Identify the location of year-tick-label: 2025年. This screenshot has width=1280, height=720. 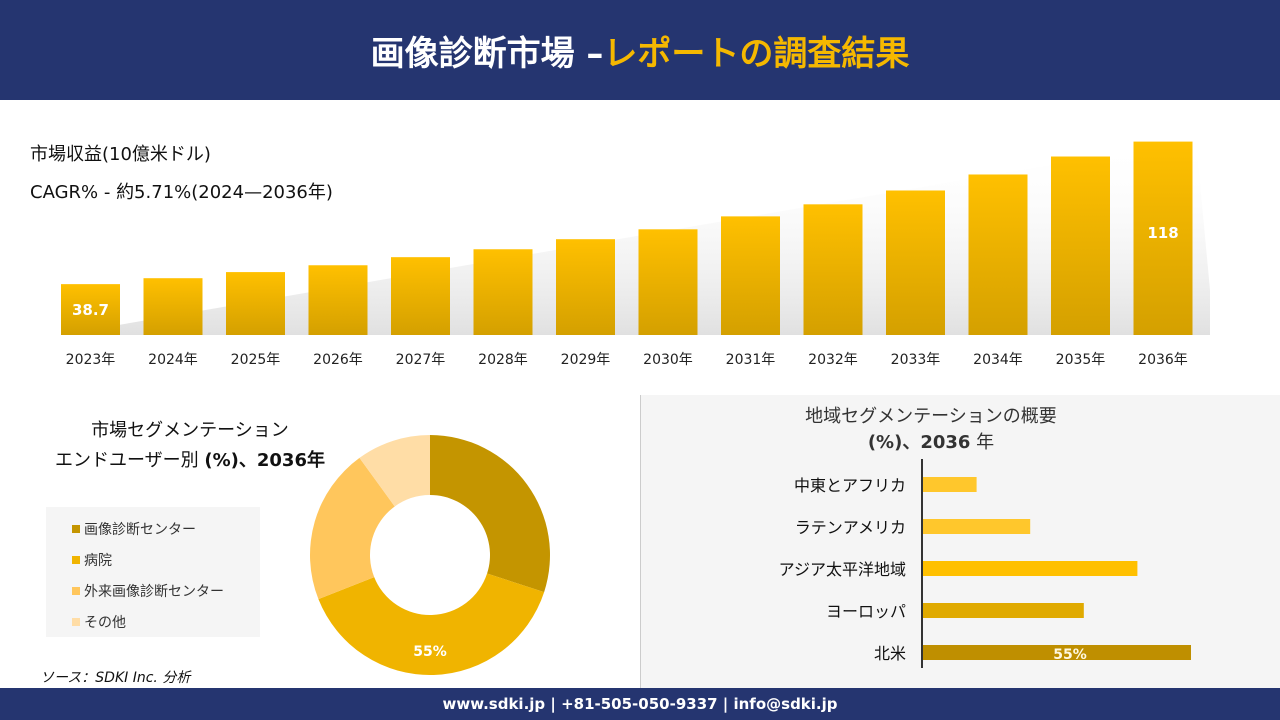
(256, 360).